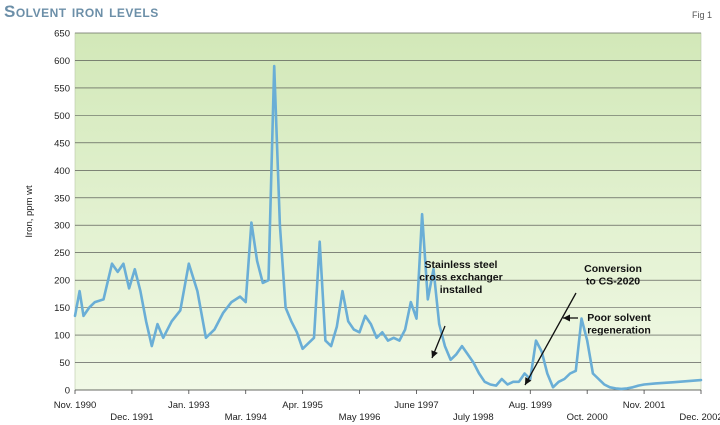 The image size is (720, 425). What do you see at coordinates (619, 331) in the screenshot?
I see `annotation-text-line: regeneration` at bounding box center [619, 331].